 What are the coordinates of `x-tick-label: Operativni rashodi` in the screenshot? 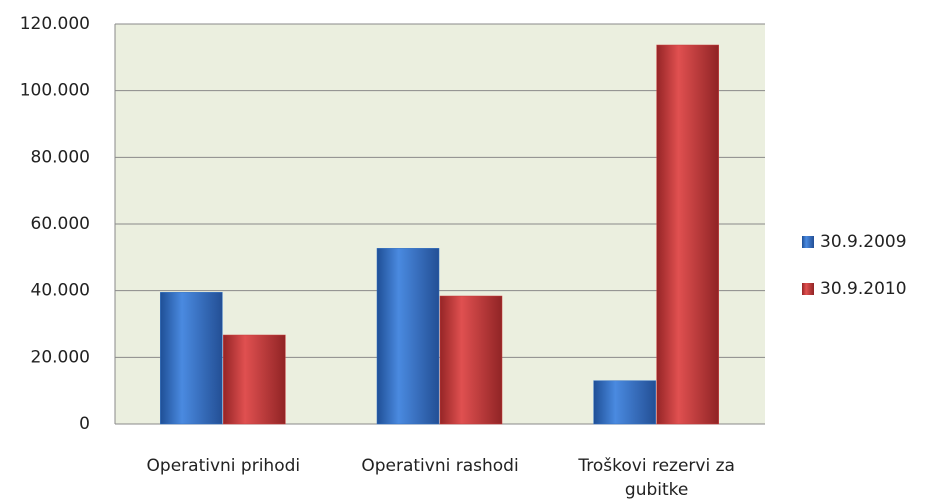 It's located at (440, 466).